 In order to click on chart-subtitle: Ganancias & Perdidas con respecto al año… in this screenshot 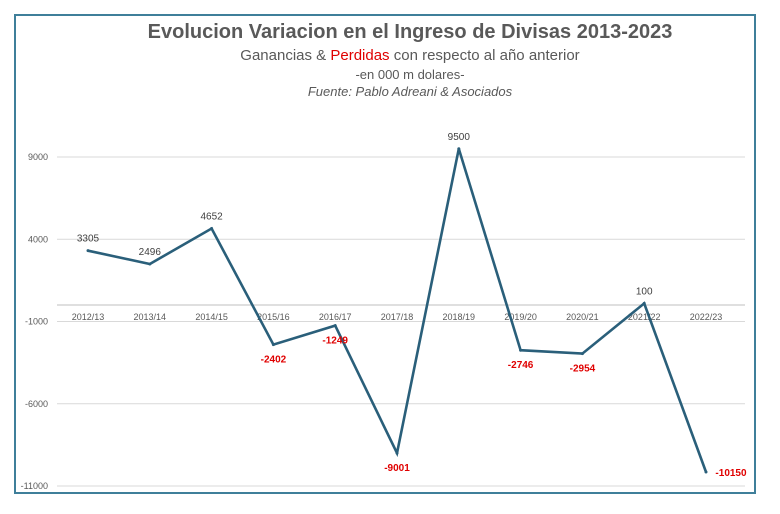, I will do `click(390, 55)`.